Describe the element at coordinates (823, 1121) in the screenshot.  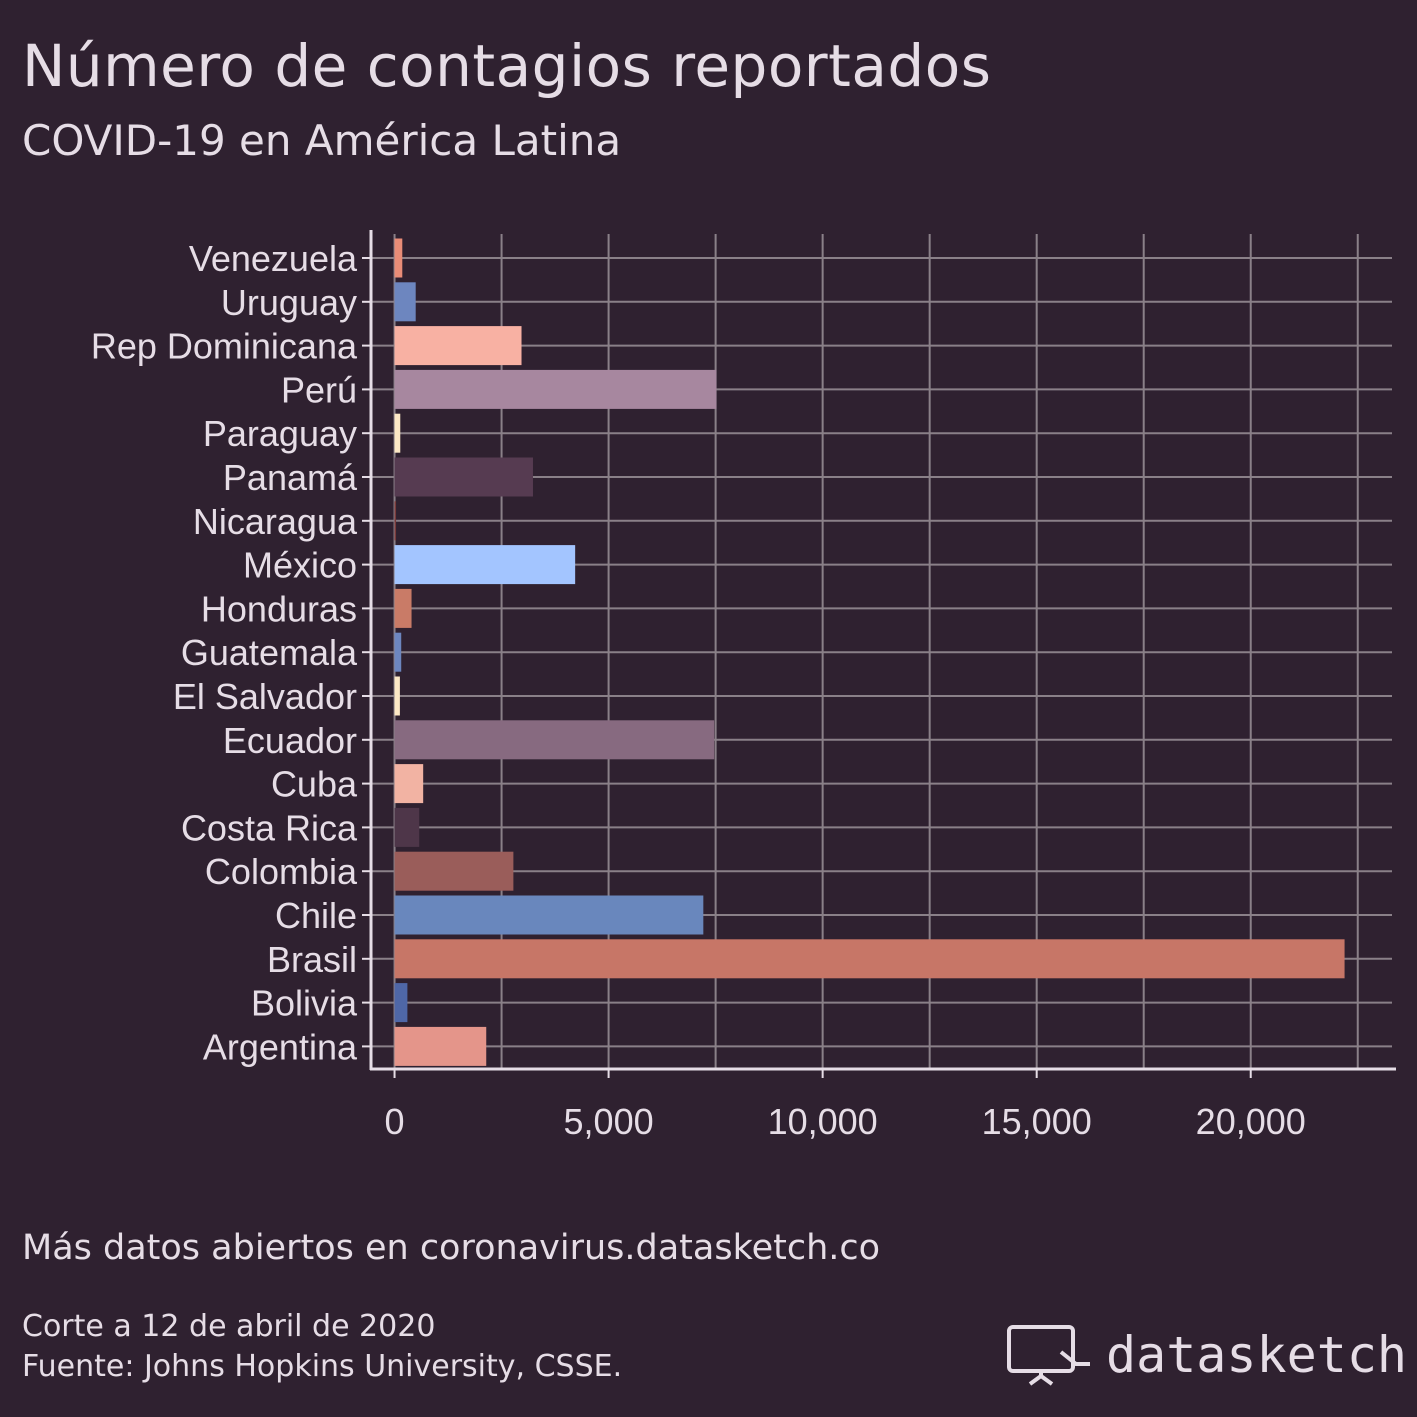
I see `x-tick-label: 10,000` at that location.